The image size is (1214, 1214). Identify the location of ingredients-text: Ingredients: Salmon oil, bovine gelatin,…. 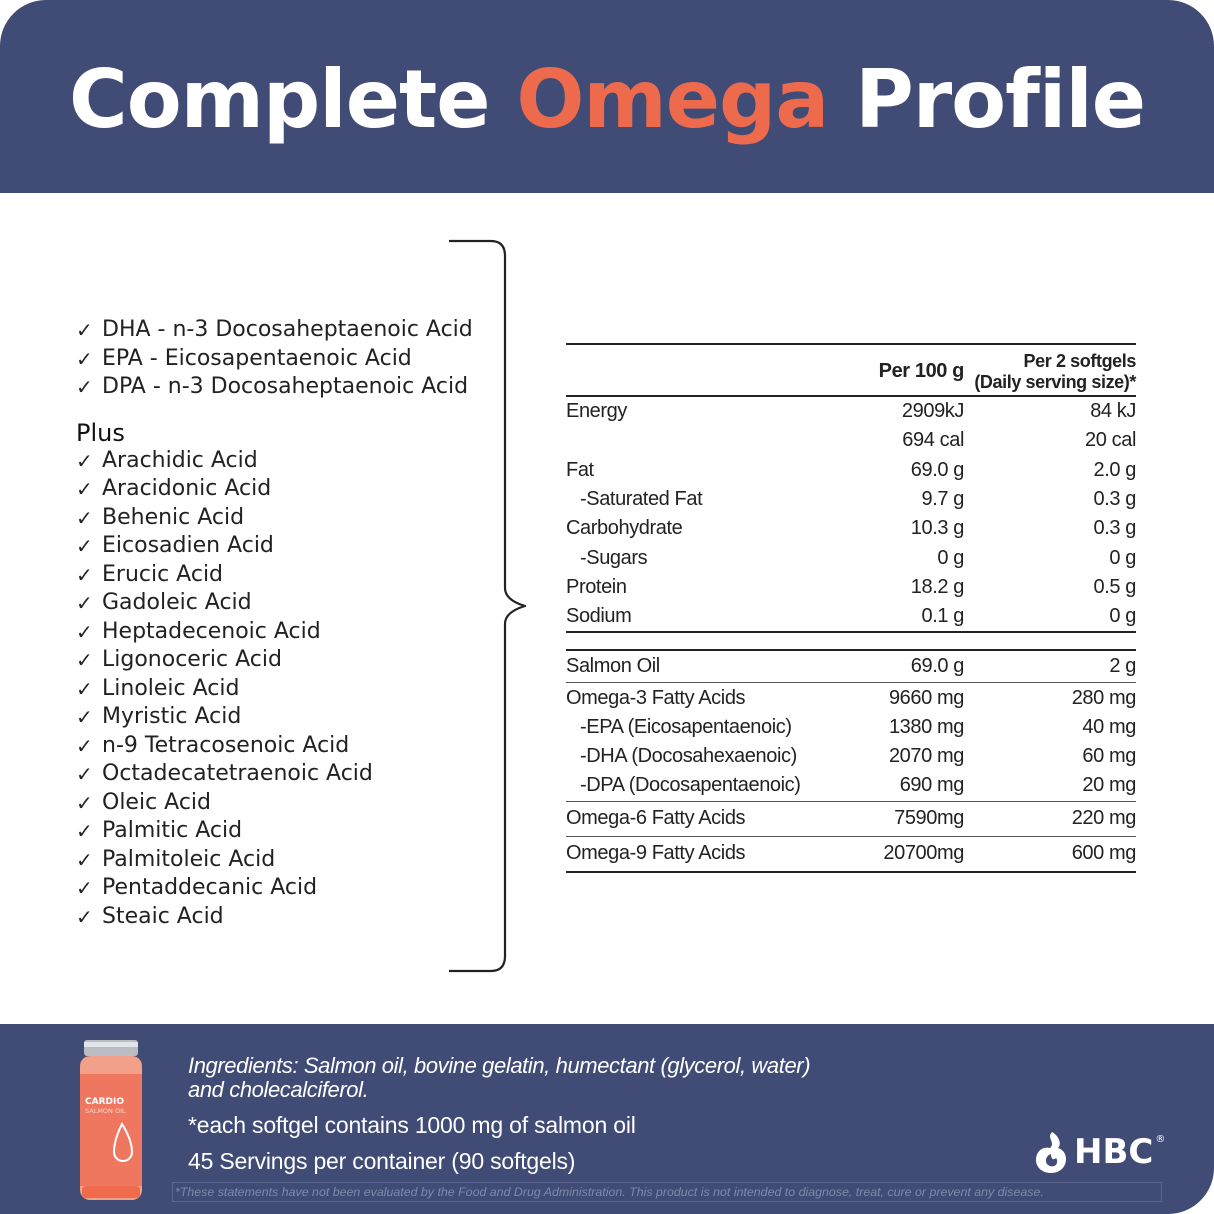
(499, 1077).